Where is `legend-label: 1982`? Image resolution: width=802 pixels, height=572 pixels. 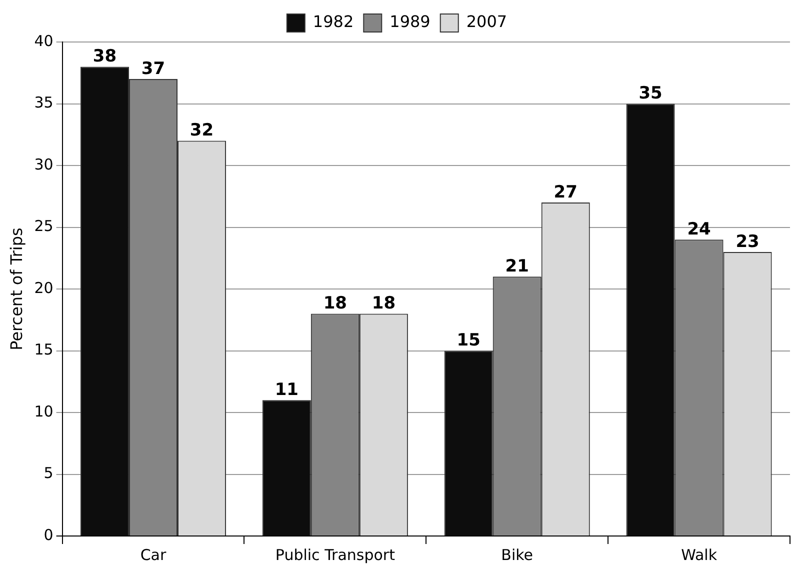
legend-label: 1982 is located at coordinates (333, 22).